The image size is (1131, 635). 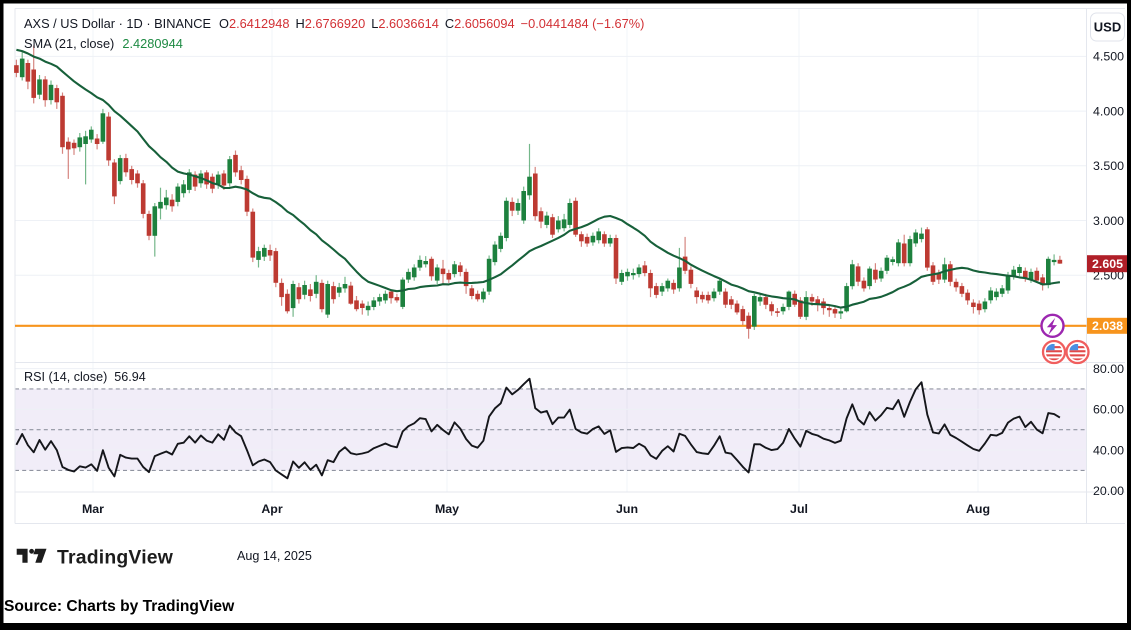 What do you see at coordinates (447, 509) in the screenshot?
I see `svg-text: May` at bounding box center [447, 509].